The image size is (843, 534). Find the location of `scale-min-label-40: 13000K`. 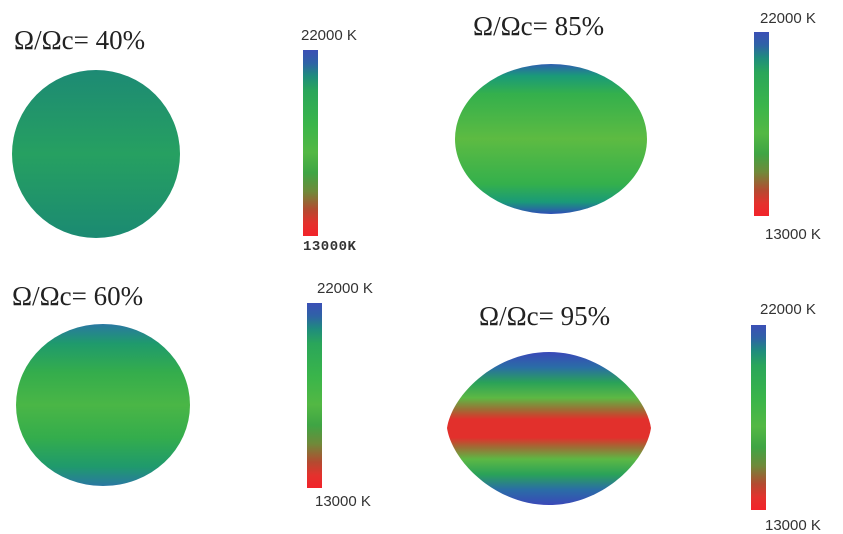

scale-min-label-40: 13000K is located at coordinates (330, 247).